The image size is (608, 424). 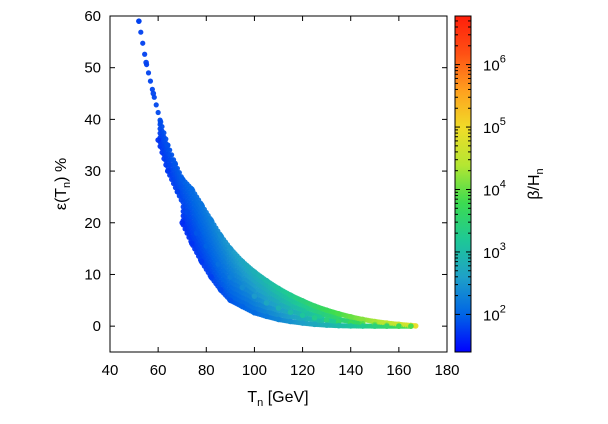 What do you see at coordinates (206, 370) in the screenshot?
I see `x-tick-label: 80` at bounding box center [206, 370].